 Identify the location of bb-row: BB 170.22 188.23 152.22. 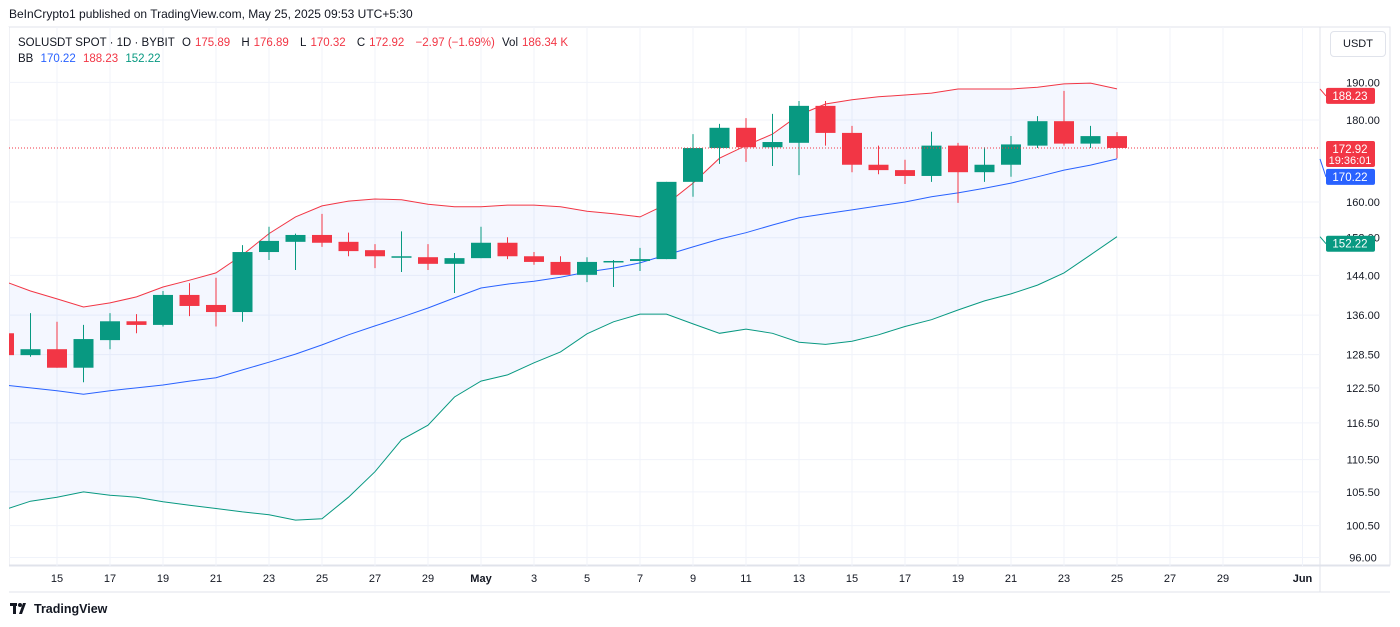
(297, 59).